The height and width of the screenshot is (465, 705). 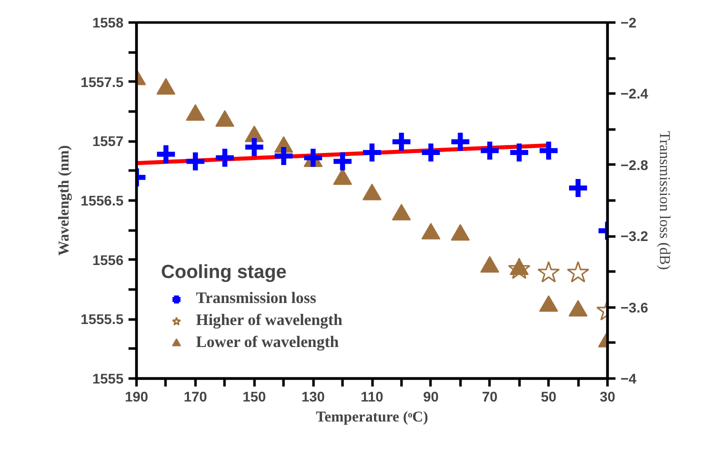 I want to click on y2-tick-label: −4, so click(x=628, y=378).